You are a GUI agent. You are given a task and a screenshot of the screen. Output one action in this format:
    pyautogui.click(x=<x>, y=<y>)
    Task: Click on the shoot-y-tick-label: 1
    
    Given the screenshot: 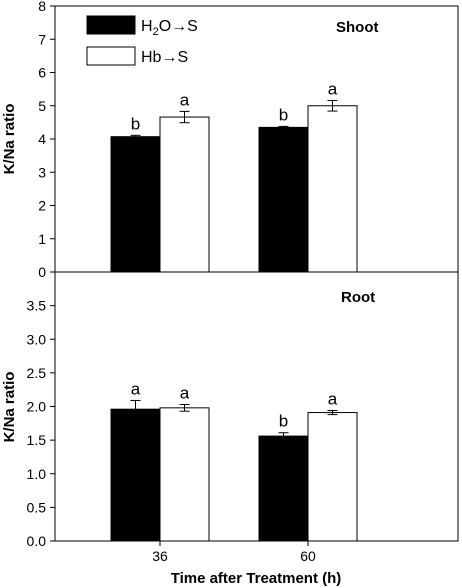 What is the action you would take?
    pyautogui.click(x=42, y=239)
    